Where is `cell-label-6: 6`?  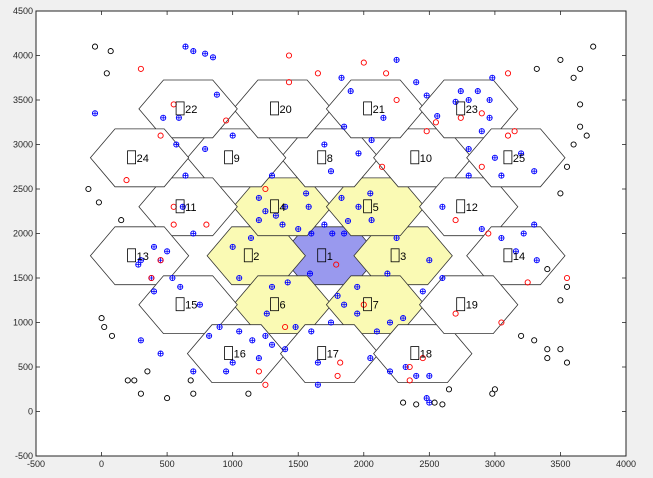 cell-label-6: 6 is located at coordinates (283, 306).